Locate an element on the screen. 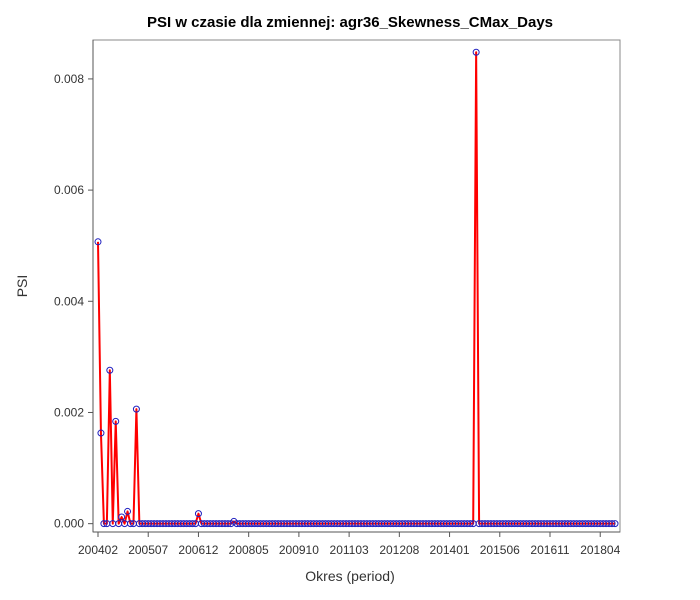  x-tick-label: 201401 is located at coordinates (450, 550).